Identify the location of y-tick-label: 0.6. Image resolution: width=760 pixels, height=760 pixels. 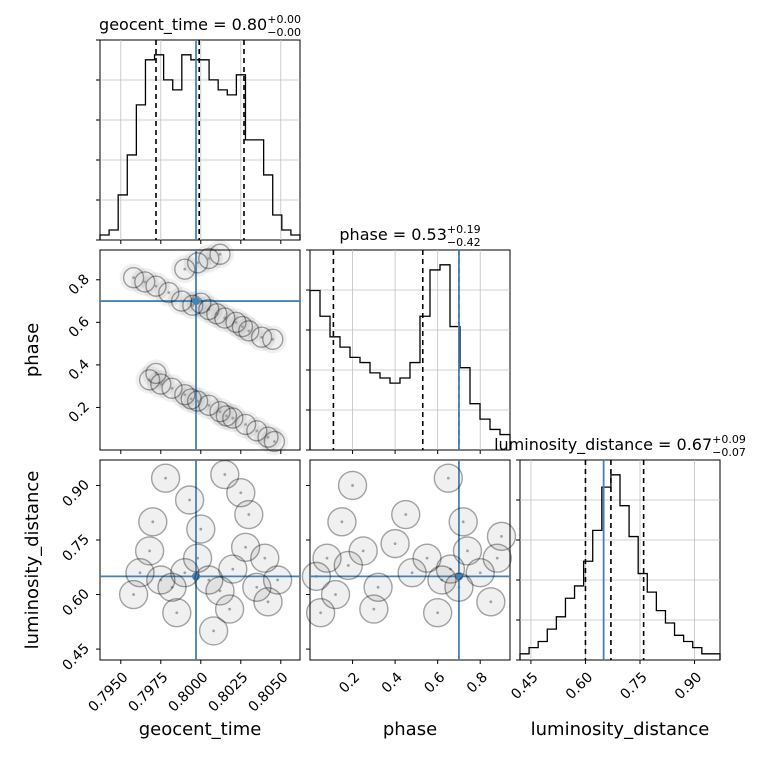
(79, 327).